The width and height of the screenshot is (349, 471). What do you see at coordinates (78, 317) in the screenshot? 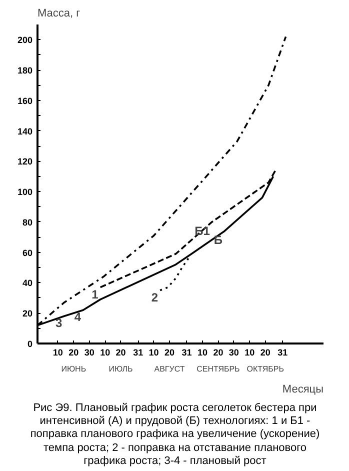
I see `annotation: 4` at bounding box center [78, 317].